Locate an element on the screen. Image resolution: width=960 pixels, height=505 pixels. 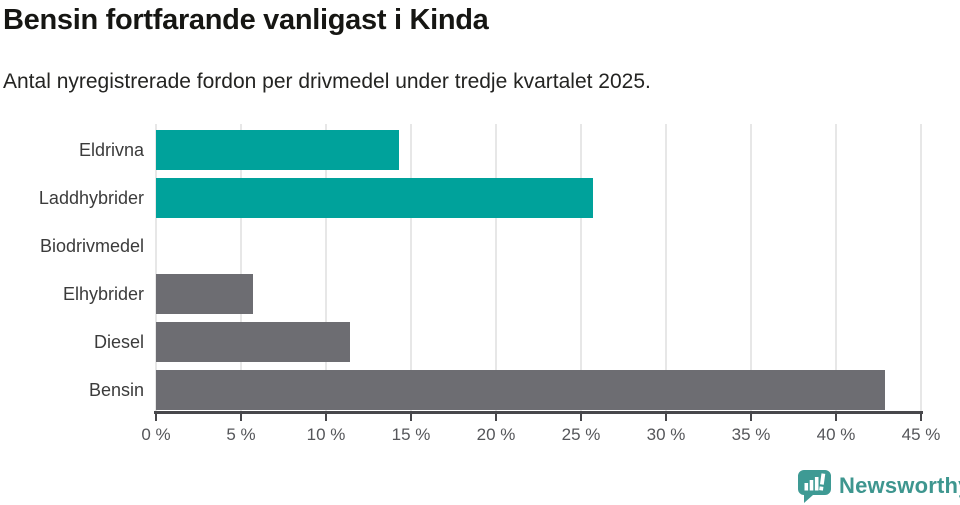
newsworthy-brand-text: Newsworthy is located at coordinates (899, 485).